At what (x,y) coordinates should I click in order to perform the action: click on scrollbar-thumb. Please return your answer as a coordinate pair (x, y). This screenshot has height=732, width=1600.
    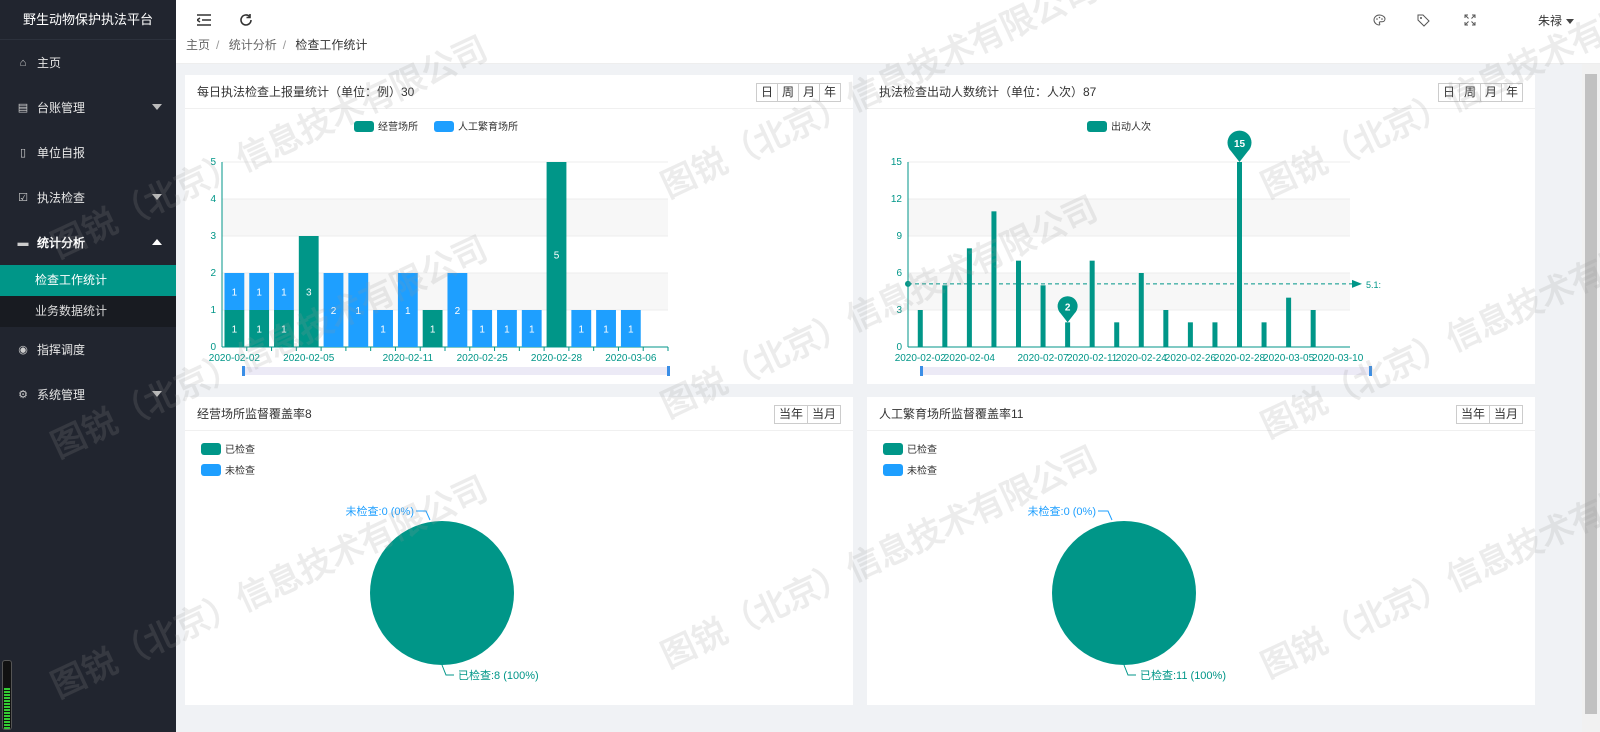
    Looking at the image, I should click on (1591, 394).